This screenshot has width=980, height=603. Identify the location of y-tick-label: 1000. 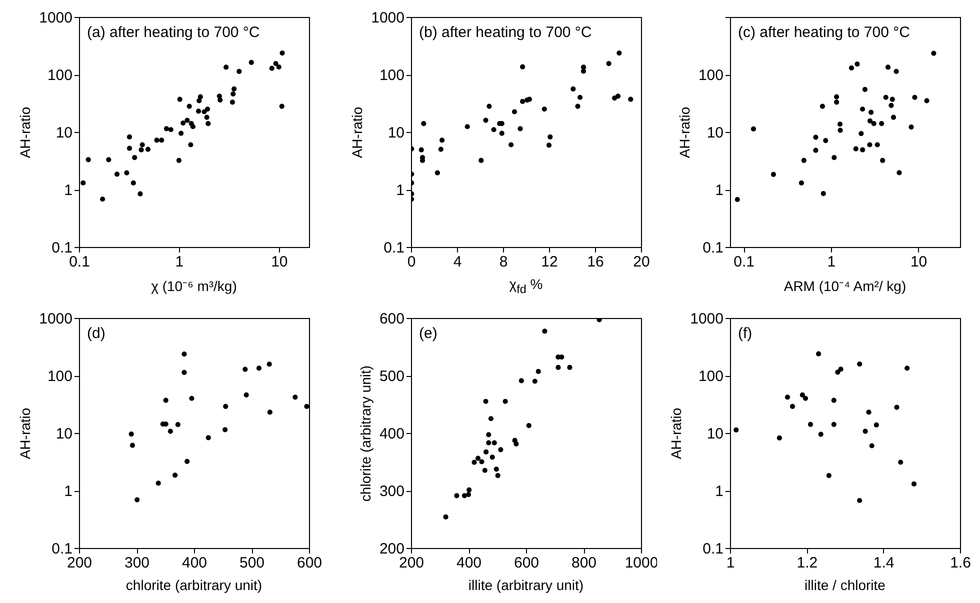
(55, 18).